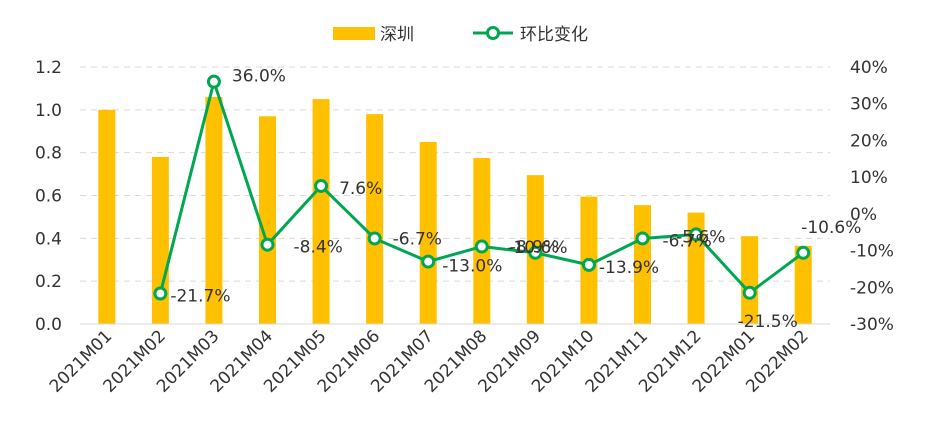 The width and height of the screenshot is (927, 444). Describe the element at coordinates (48, 111) in the screenshot. I see `y-left-tick-label: 1.0` at that location.